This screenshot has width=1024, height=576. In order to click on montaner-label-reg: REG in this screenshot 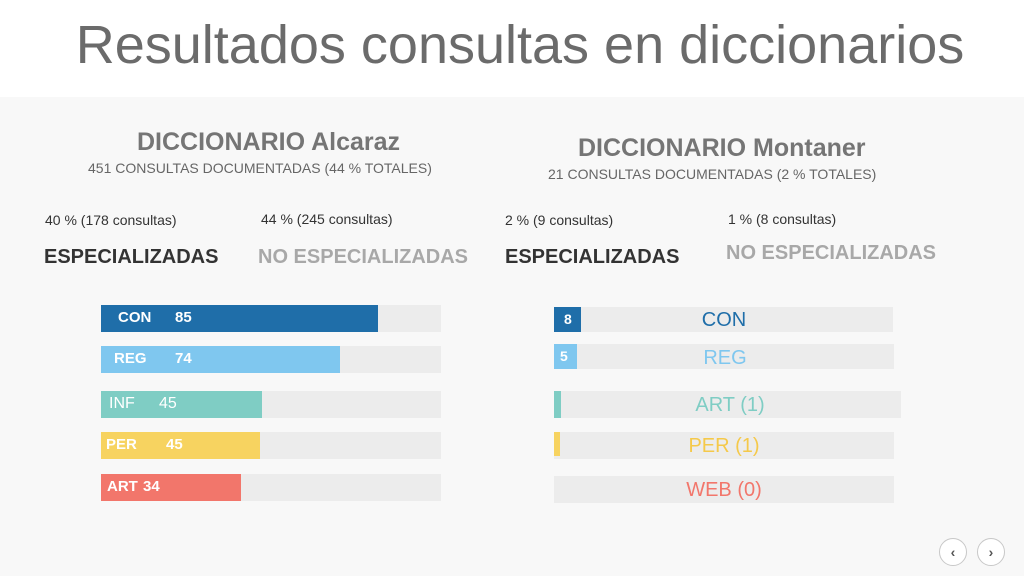, I will do `click(725, 358)`.